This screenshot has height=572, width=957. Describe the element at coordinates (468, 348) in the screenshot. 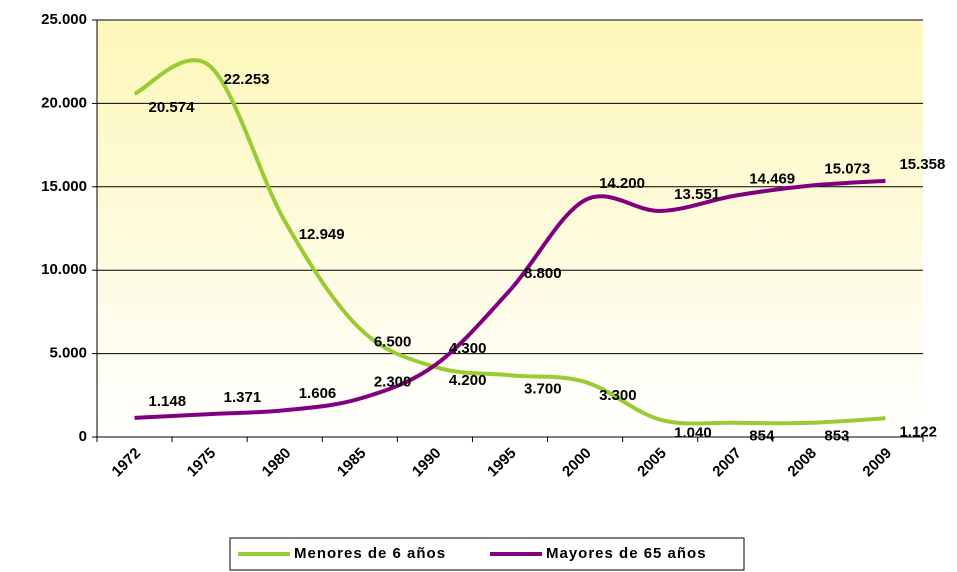

I see `data-label: 4.300` at that location.